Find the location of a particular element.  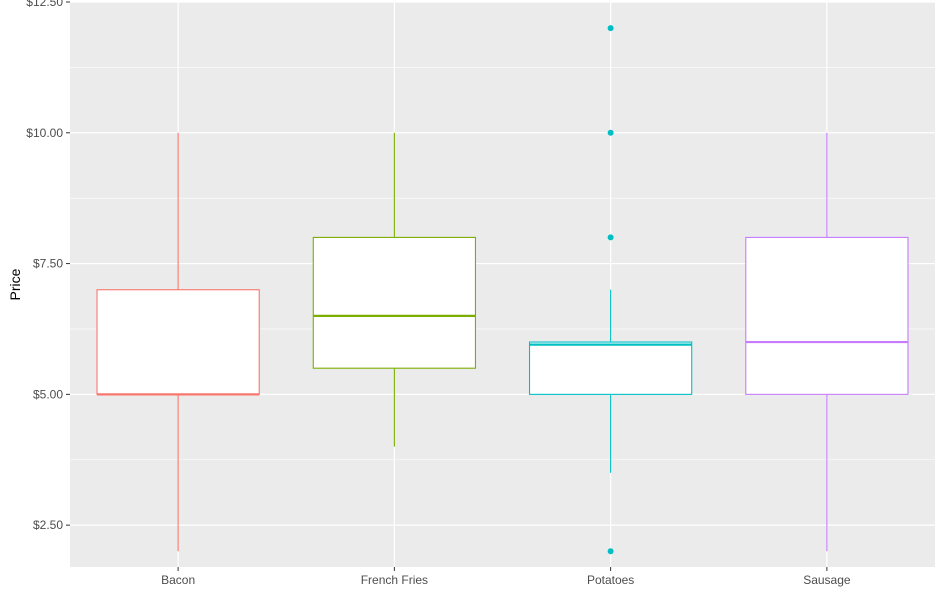

x-tick-label: Bacon is located at coordinates (178, 580).